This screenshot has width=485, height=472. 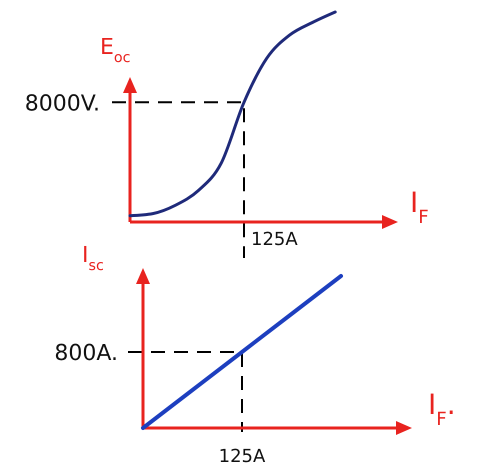 I want to click on ref-line-label: 8000V., so click(x=62, y=103).